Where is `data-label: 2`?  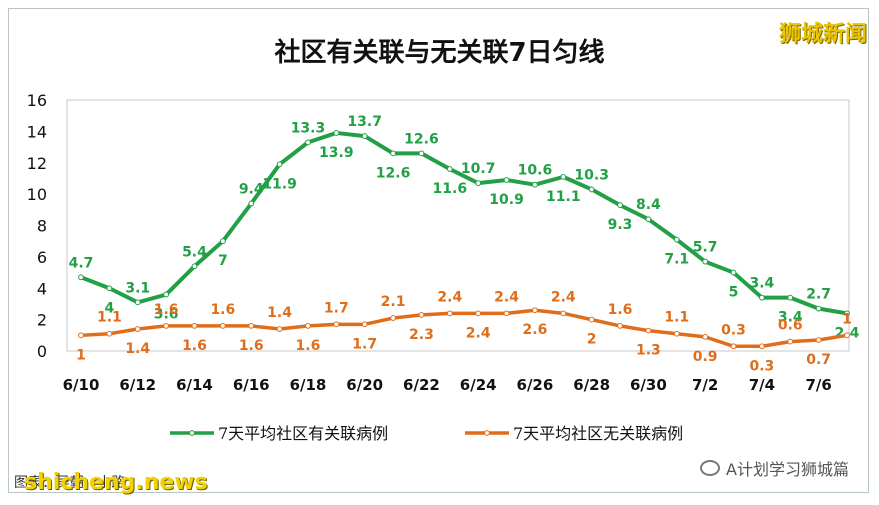
data-label: 2 is located at coordinates (592, 340).